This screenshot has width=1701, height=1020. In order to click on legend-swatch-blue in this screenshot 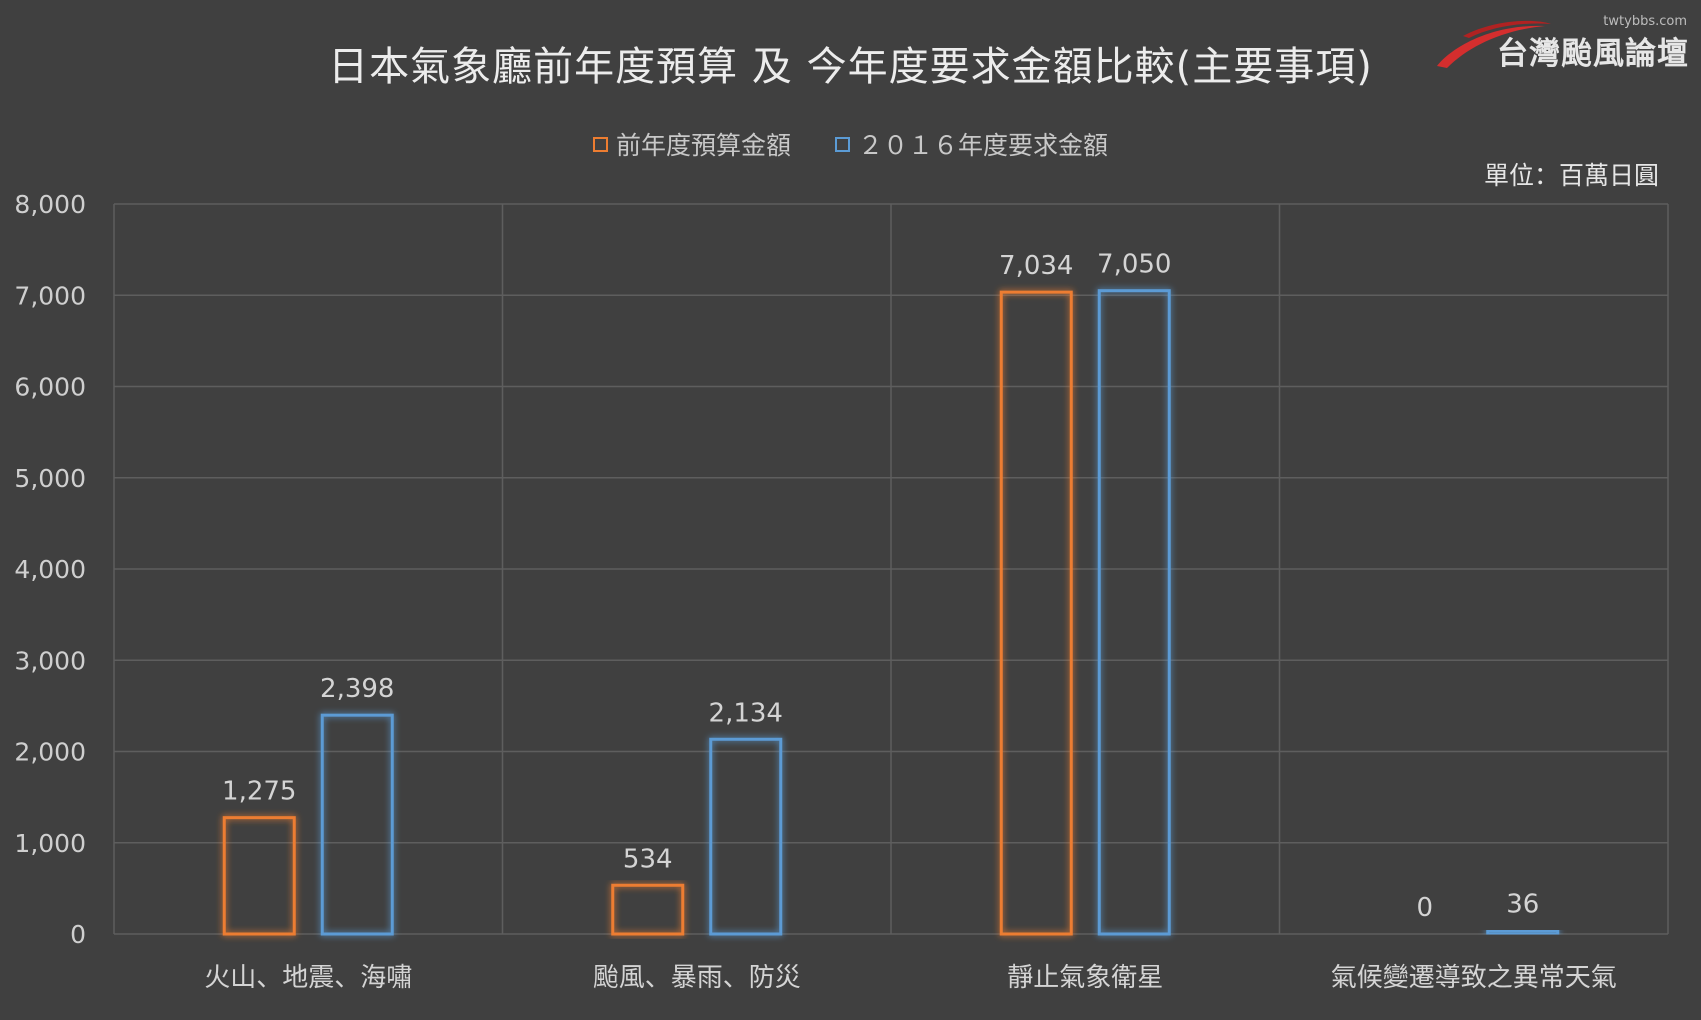, I will do `click(842, 144)`.